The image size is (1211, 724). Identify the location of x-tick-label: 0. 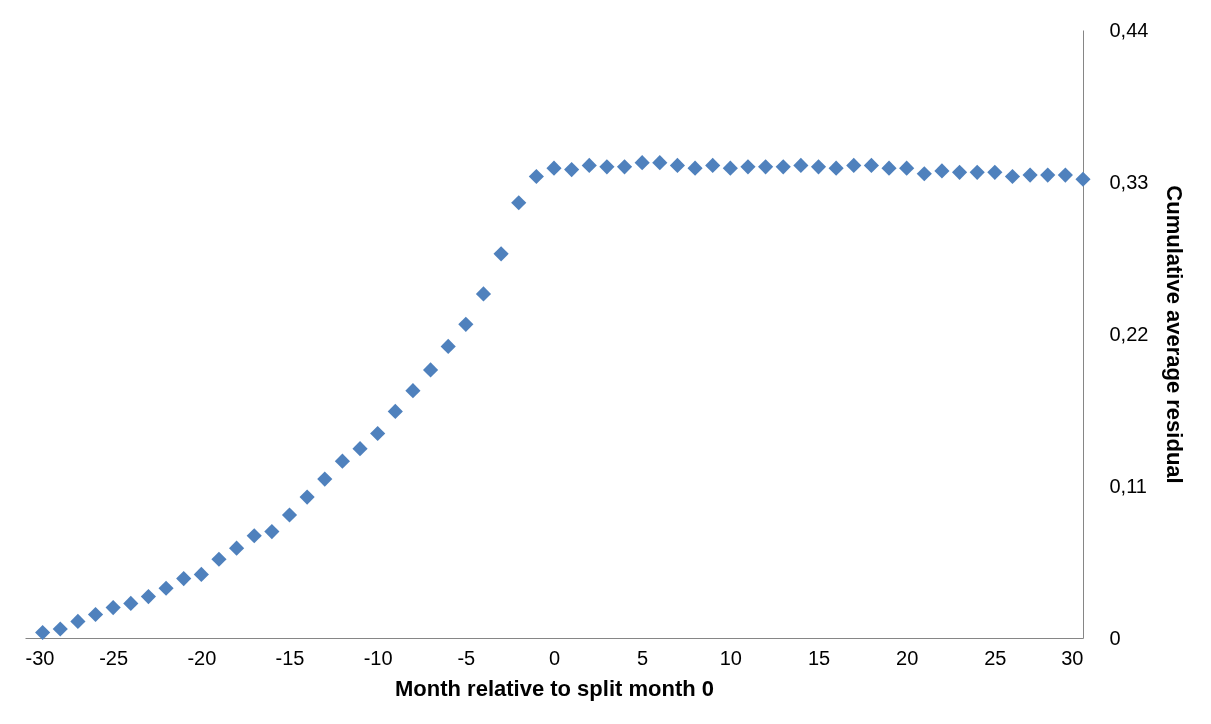
(554, 657).